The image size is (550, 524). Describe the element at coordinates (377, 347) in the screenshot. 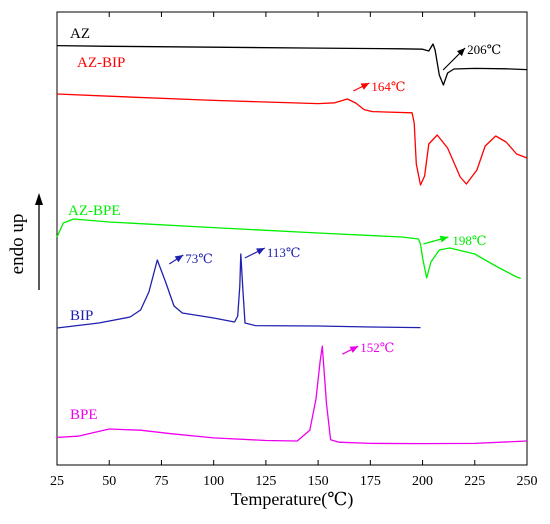

I see `annotation-label: 152℃` at that location.